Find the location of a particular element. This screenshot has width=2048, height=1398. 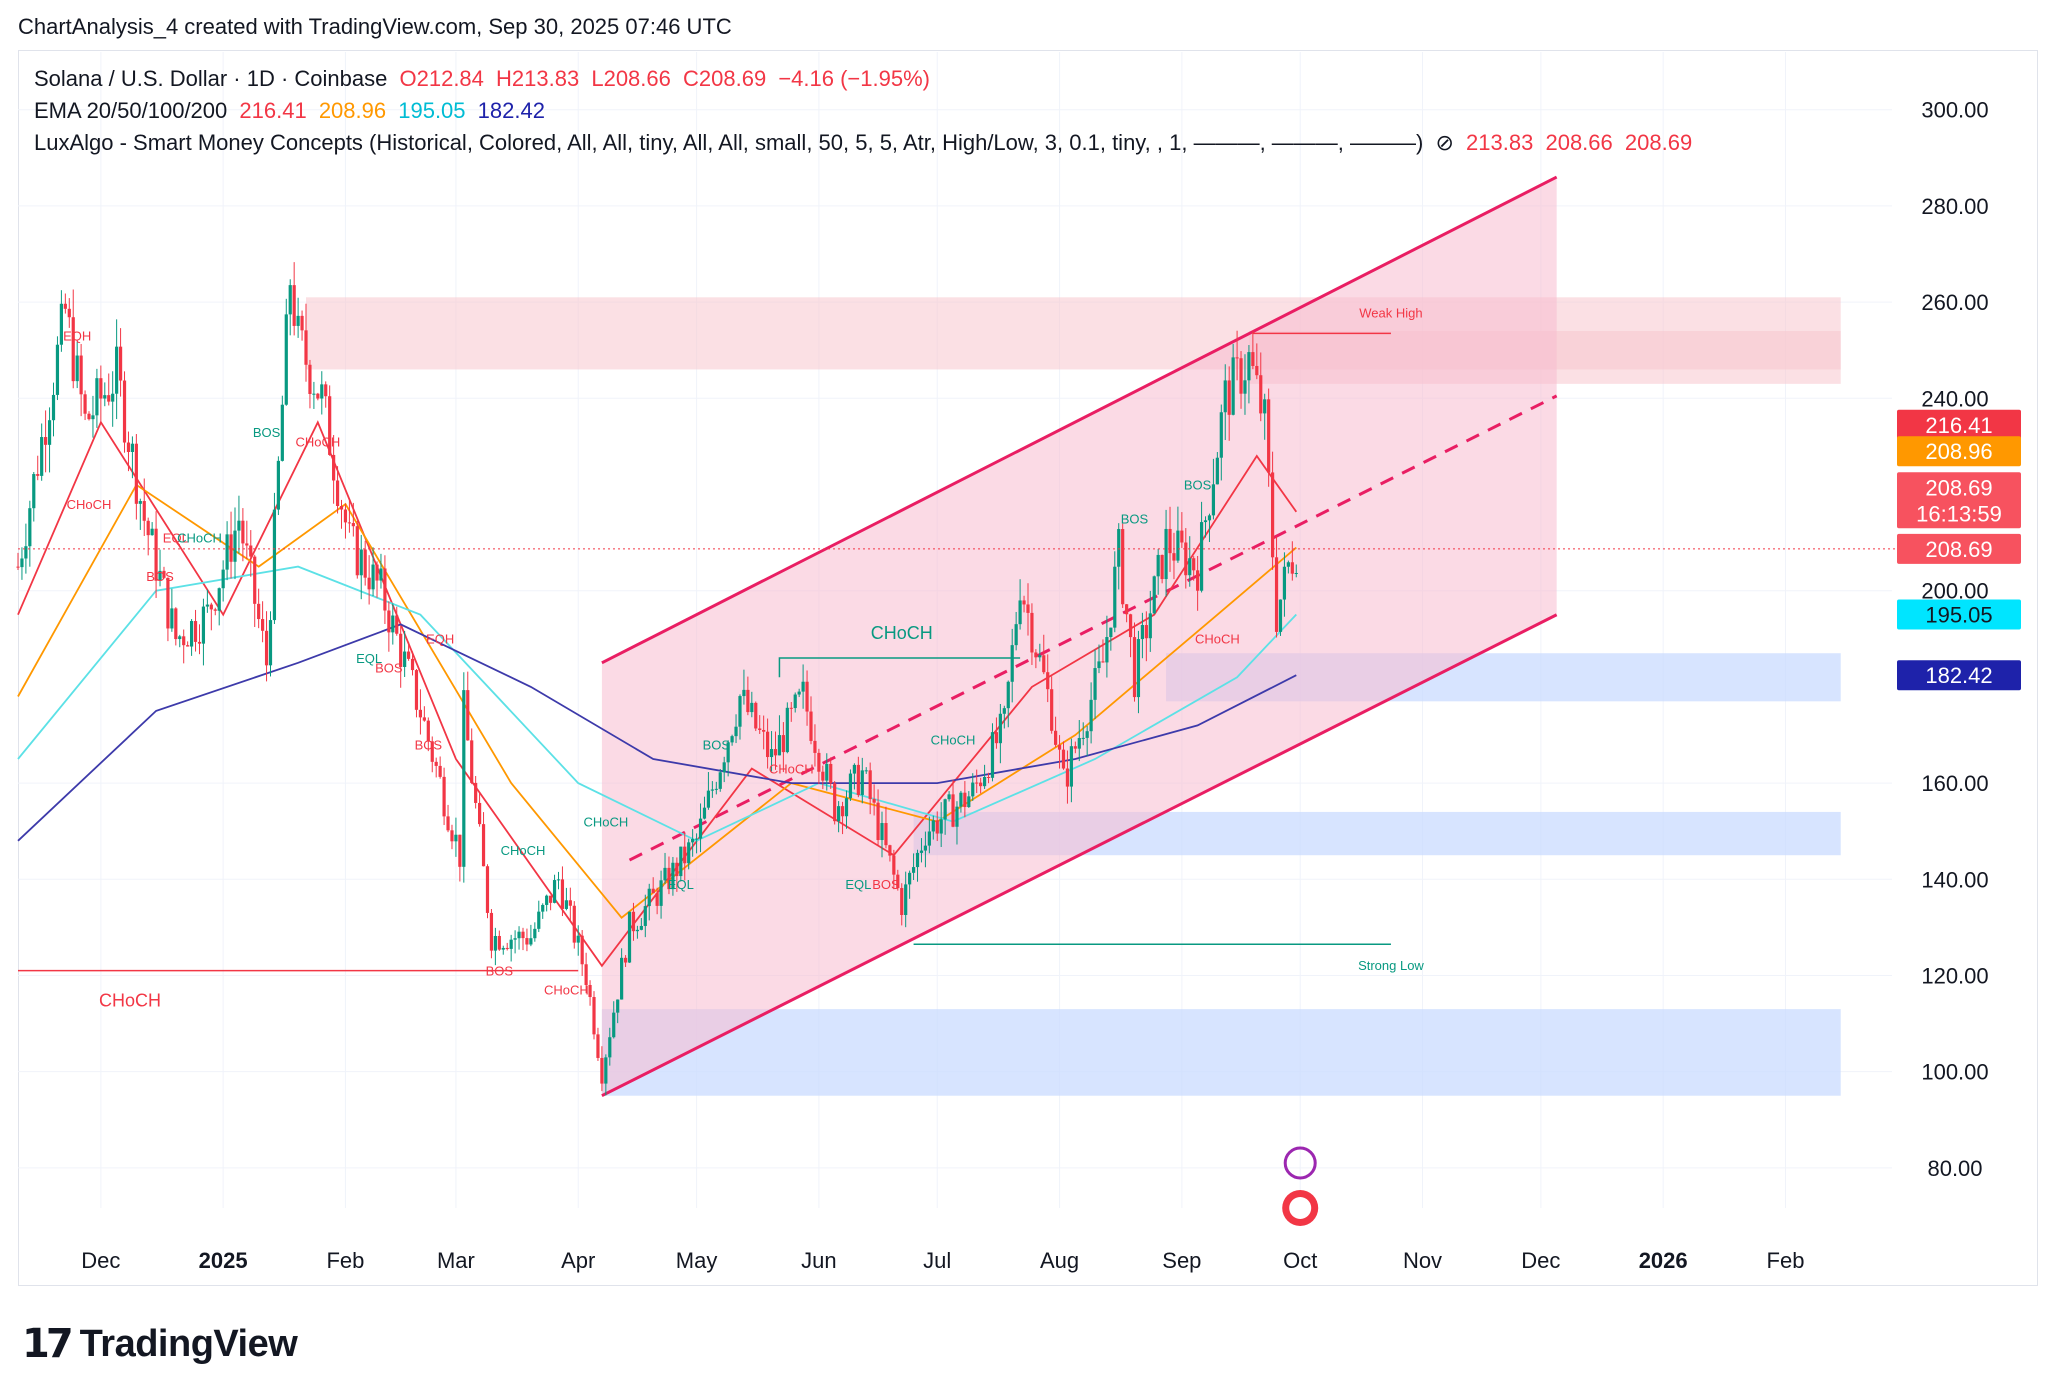

price-tick-label: 120.00 is located at coordinates (1954, 975).